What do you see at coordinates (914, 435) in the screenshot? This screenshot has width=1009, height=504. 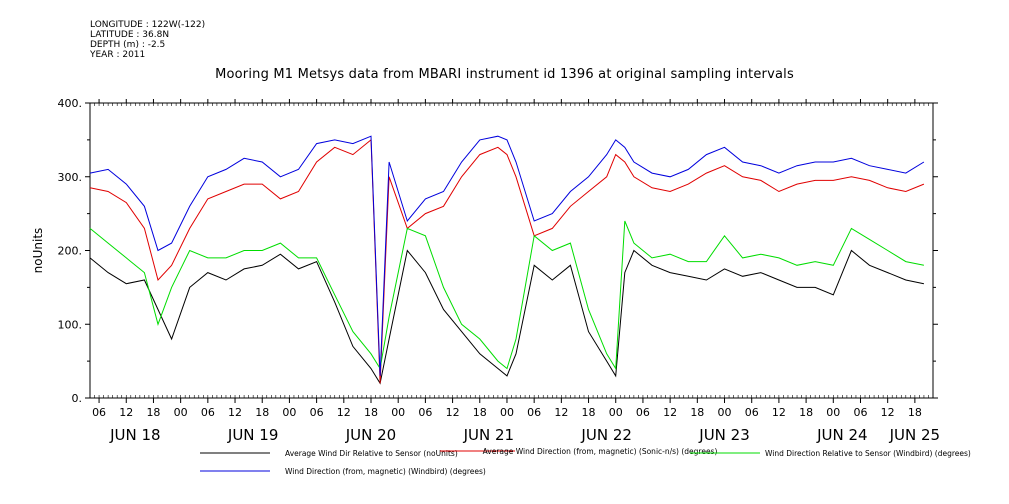 I see `x-day-label: JUN 25` at bounding box center [914, 435].